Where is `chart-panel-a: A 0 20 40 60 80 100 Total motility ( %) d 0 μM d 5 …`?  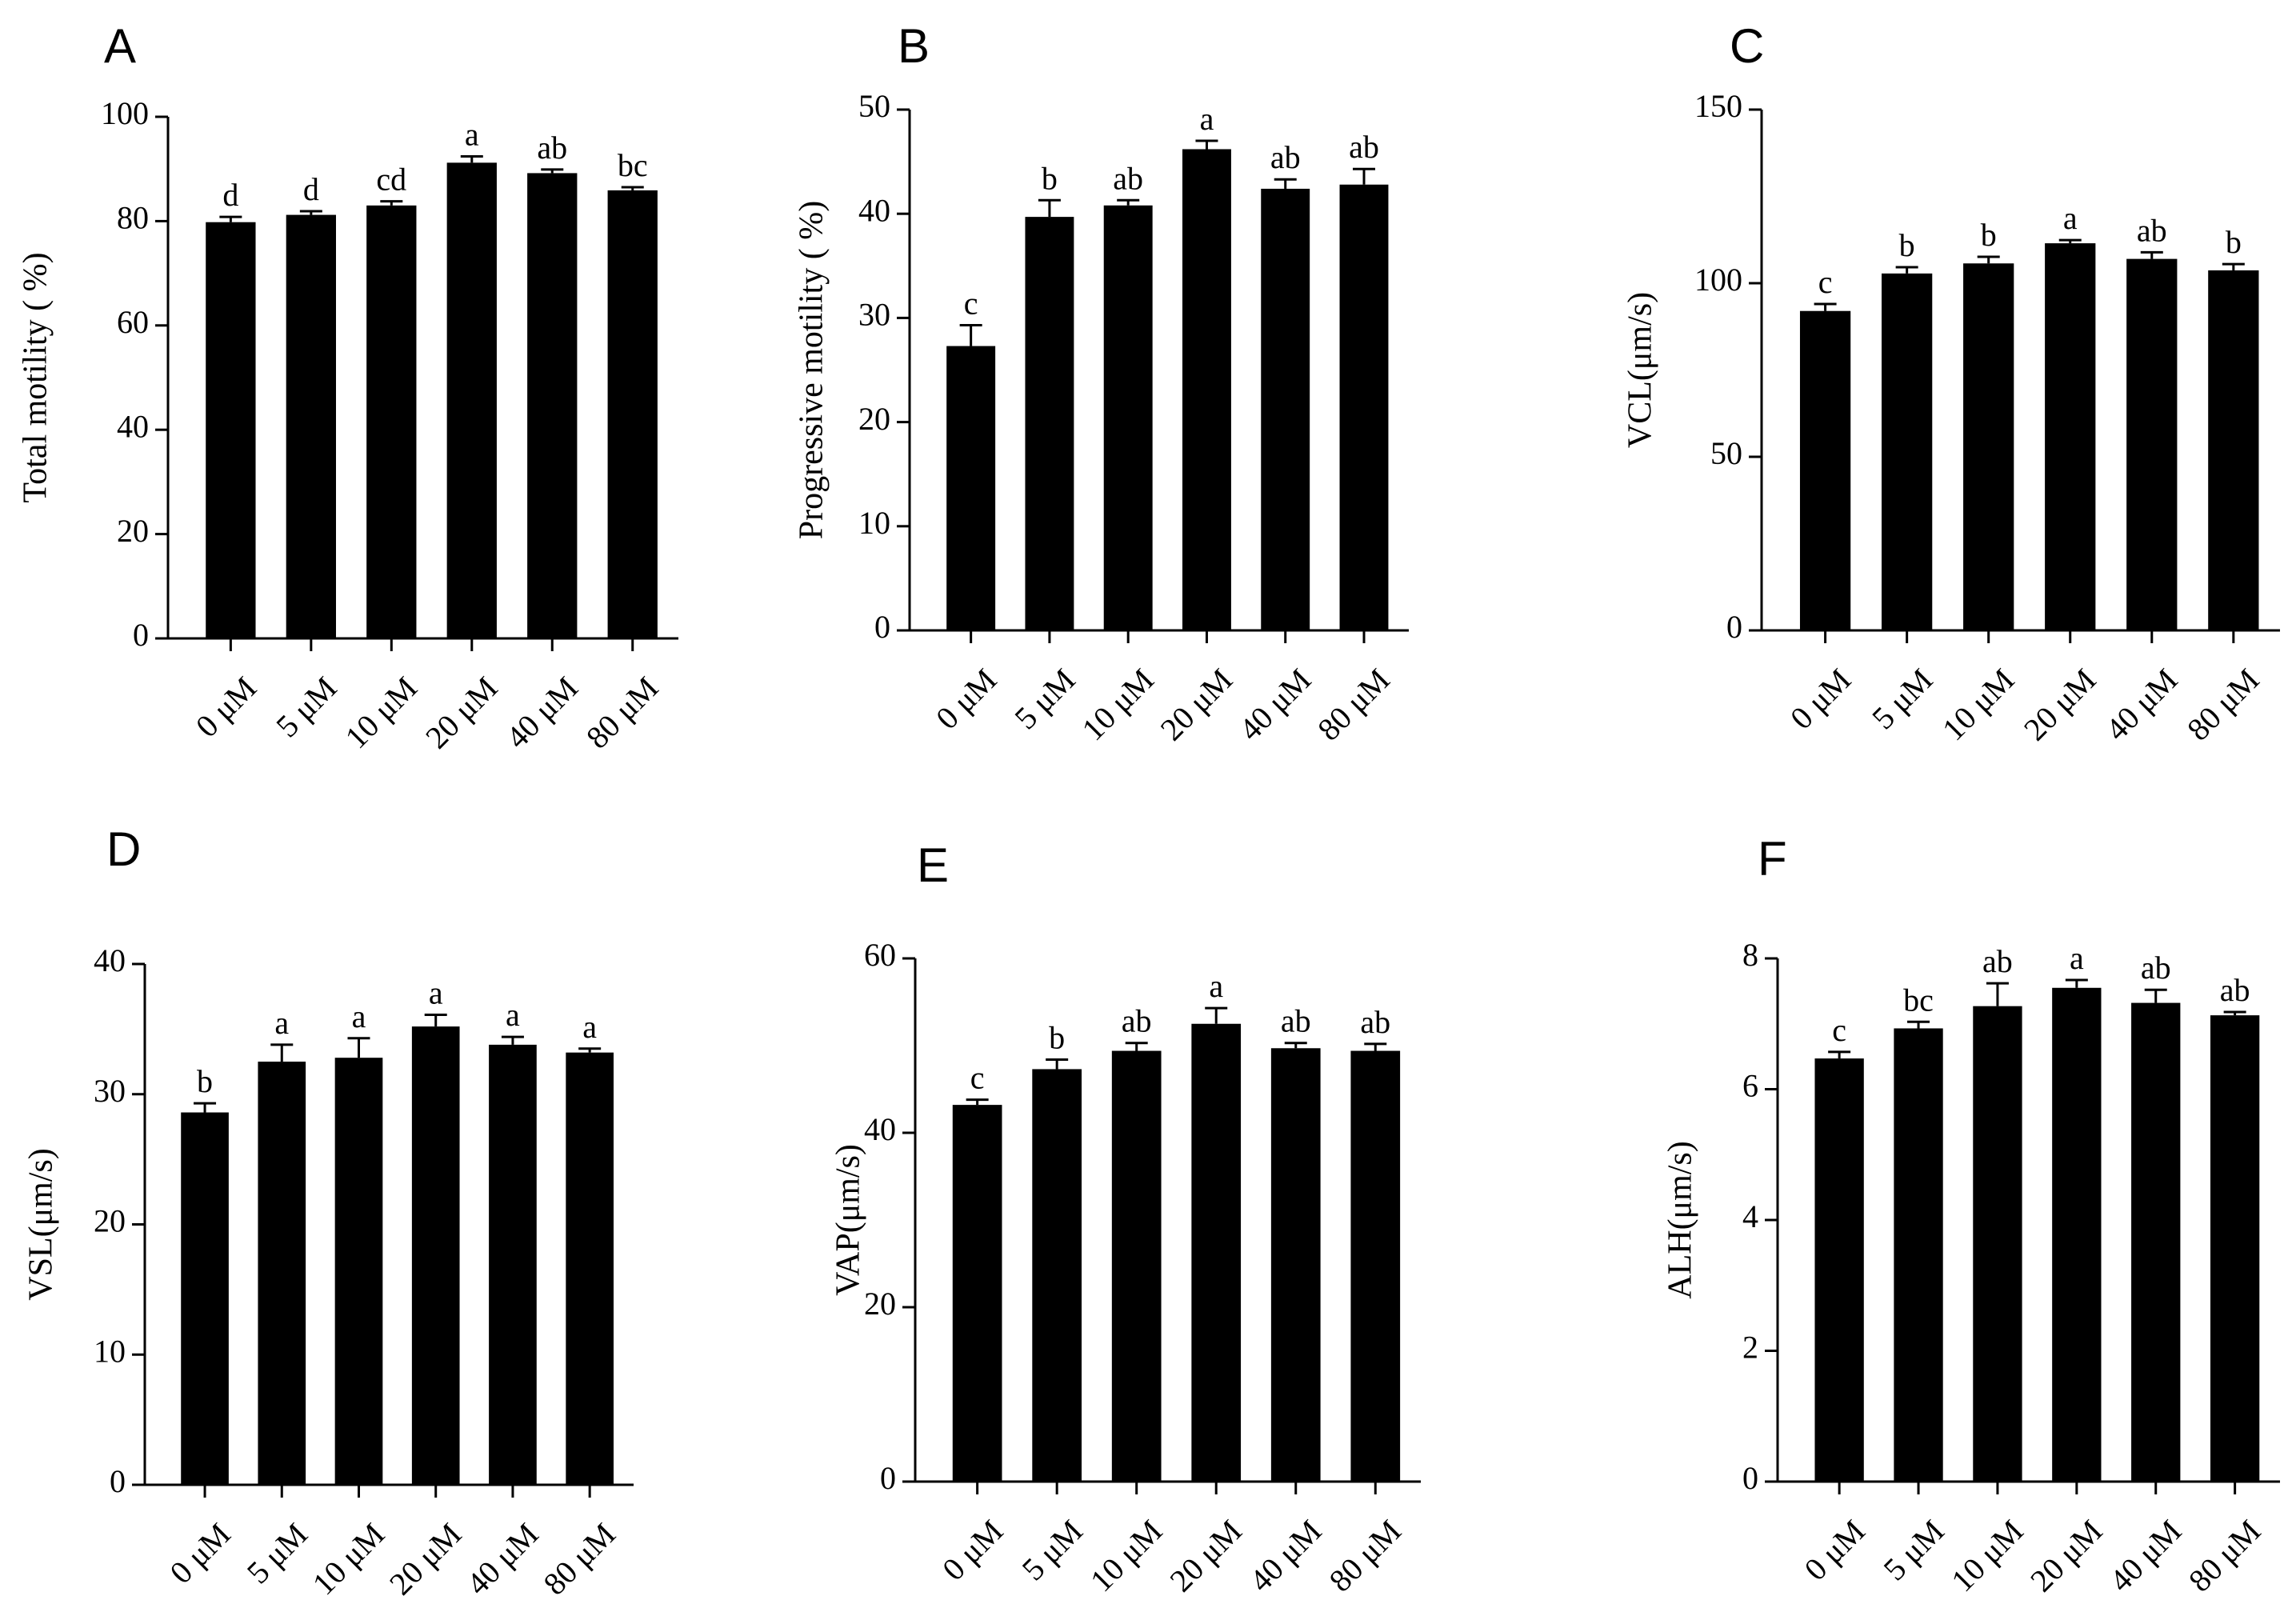
chart-panel-a: A 0 20 40 60 80 100 Total motility ( %) d 0 μM d 5 … is located at coordinates (348, 387).